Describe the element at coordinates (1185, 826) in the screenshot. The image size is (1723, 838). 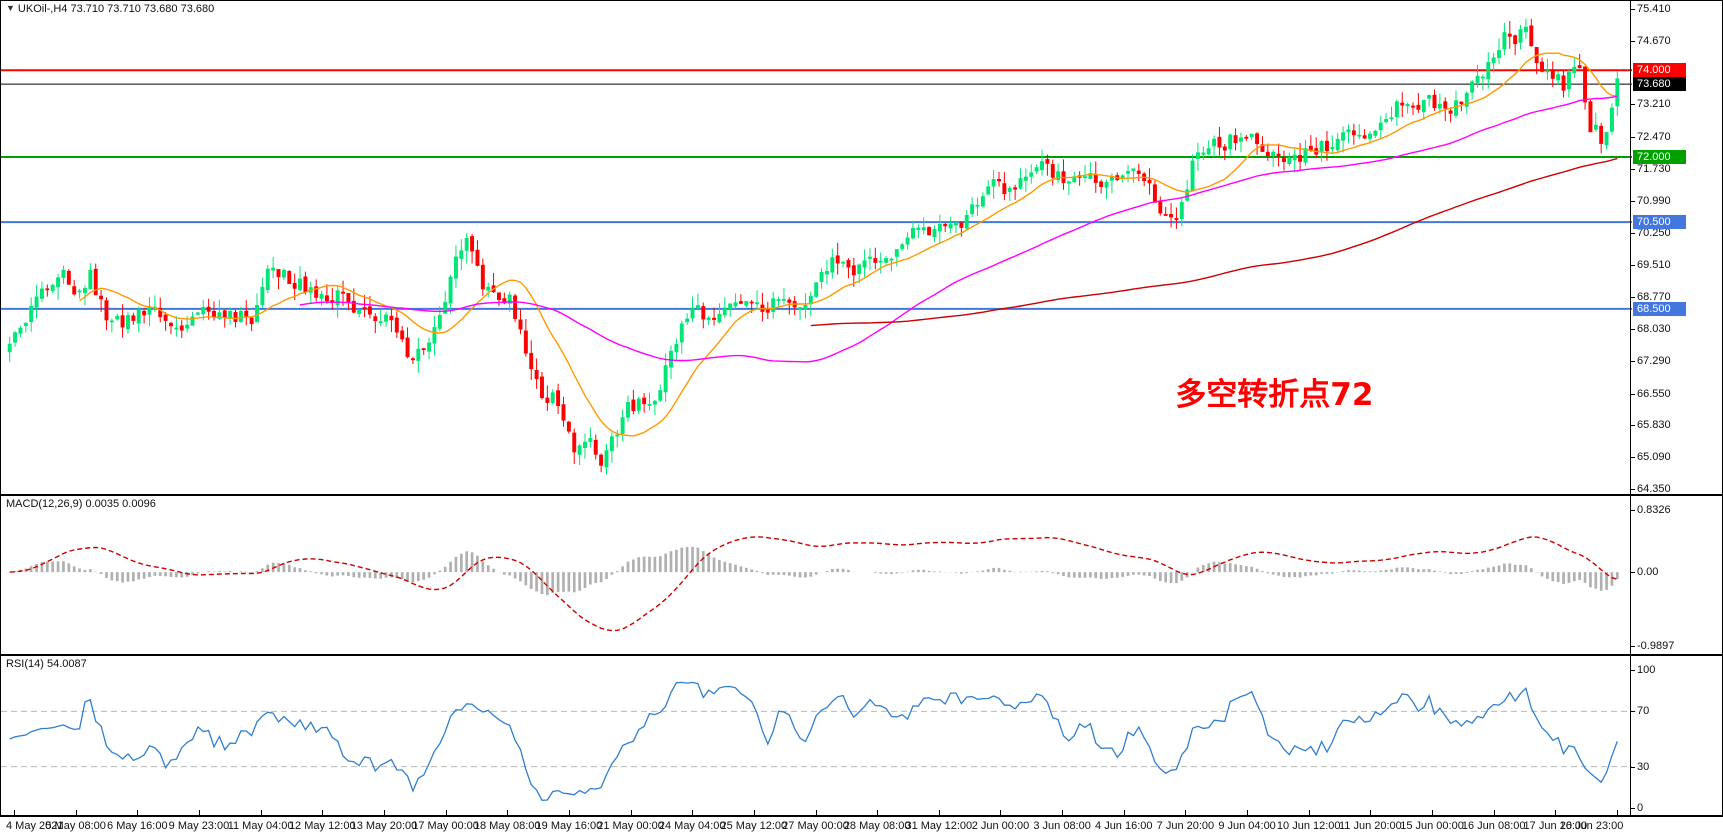
I see `time-axis-label: 7 Jun 20:00` at that location.